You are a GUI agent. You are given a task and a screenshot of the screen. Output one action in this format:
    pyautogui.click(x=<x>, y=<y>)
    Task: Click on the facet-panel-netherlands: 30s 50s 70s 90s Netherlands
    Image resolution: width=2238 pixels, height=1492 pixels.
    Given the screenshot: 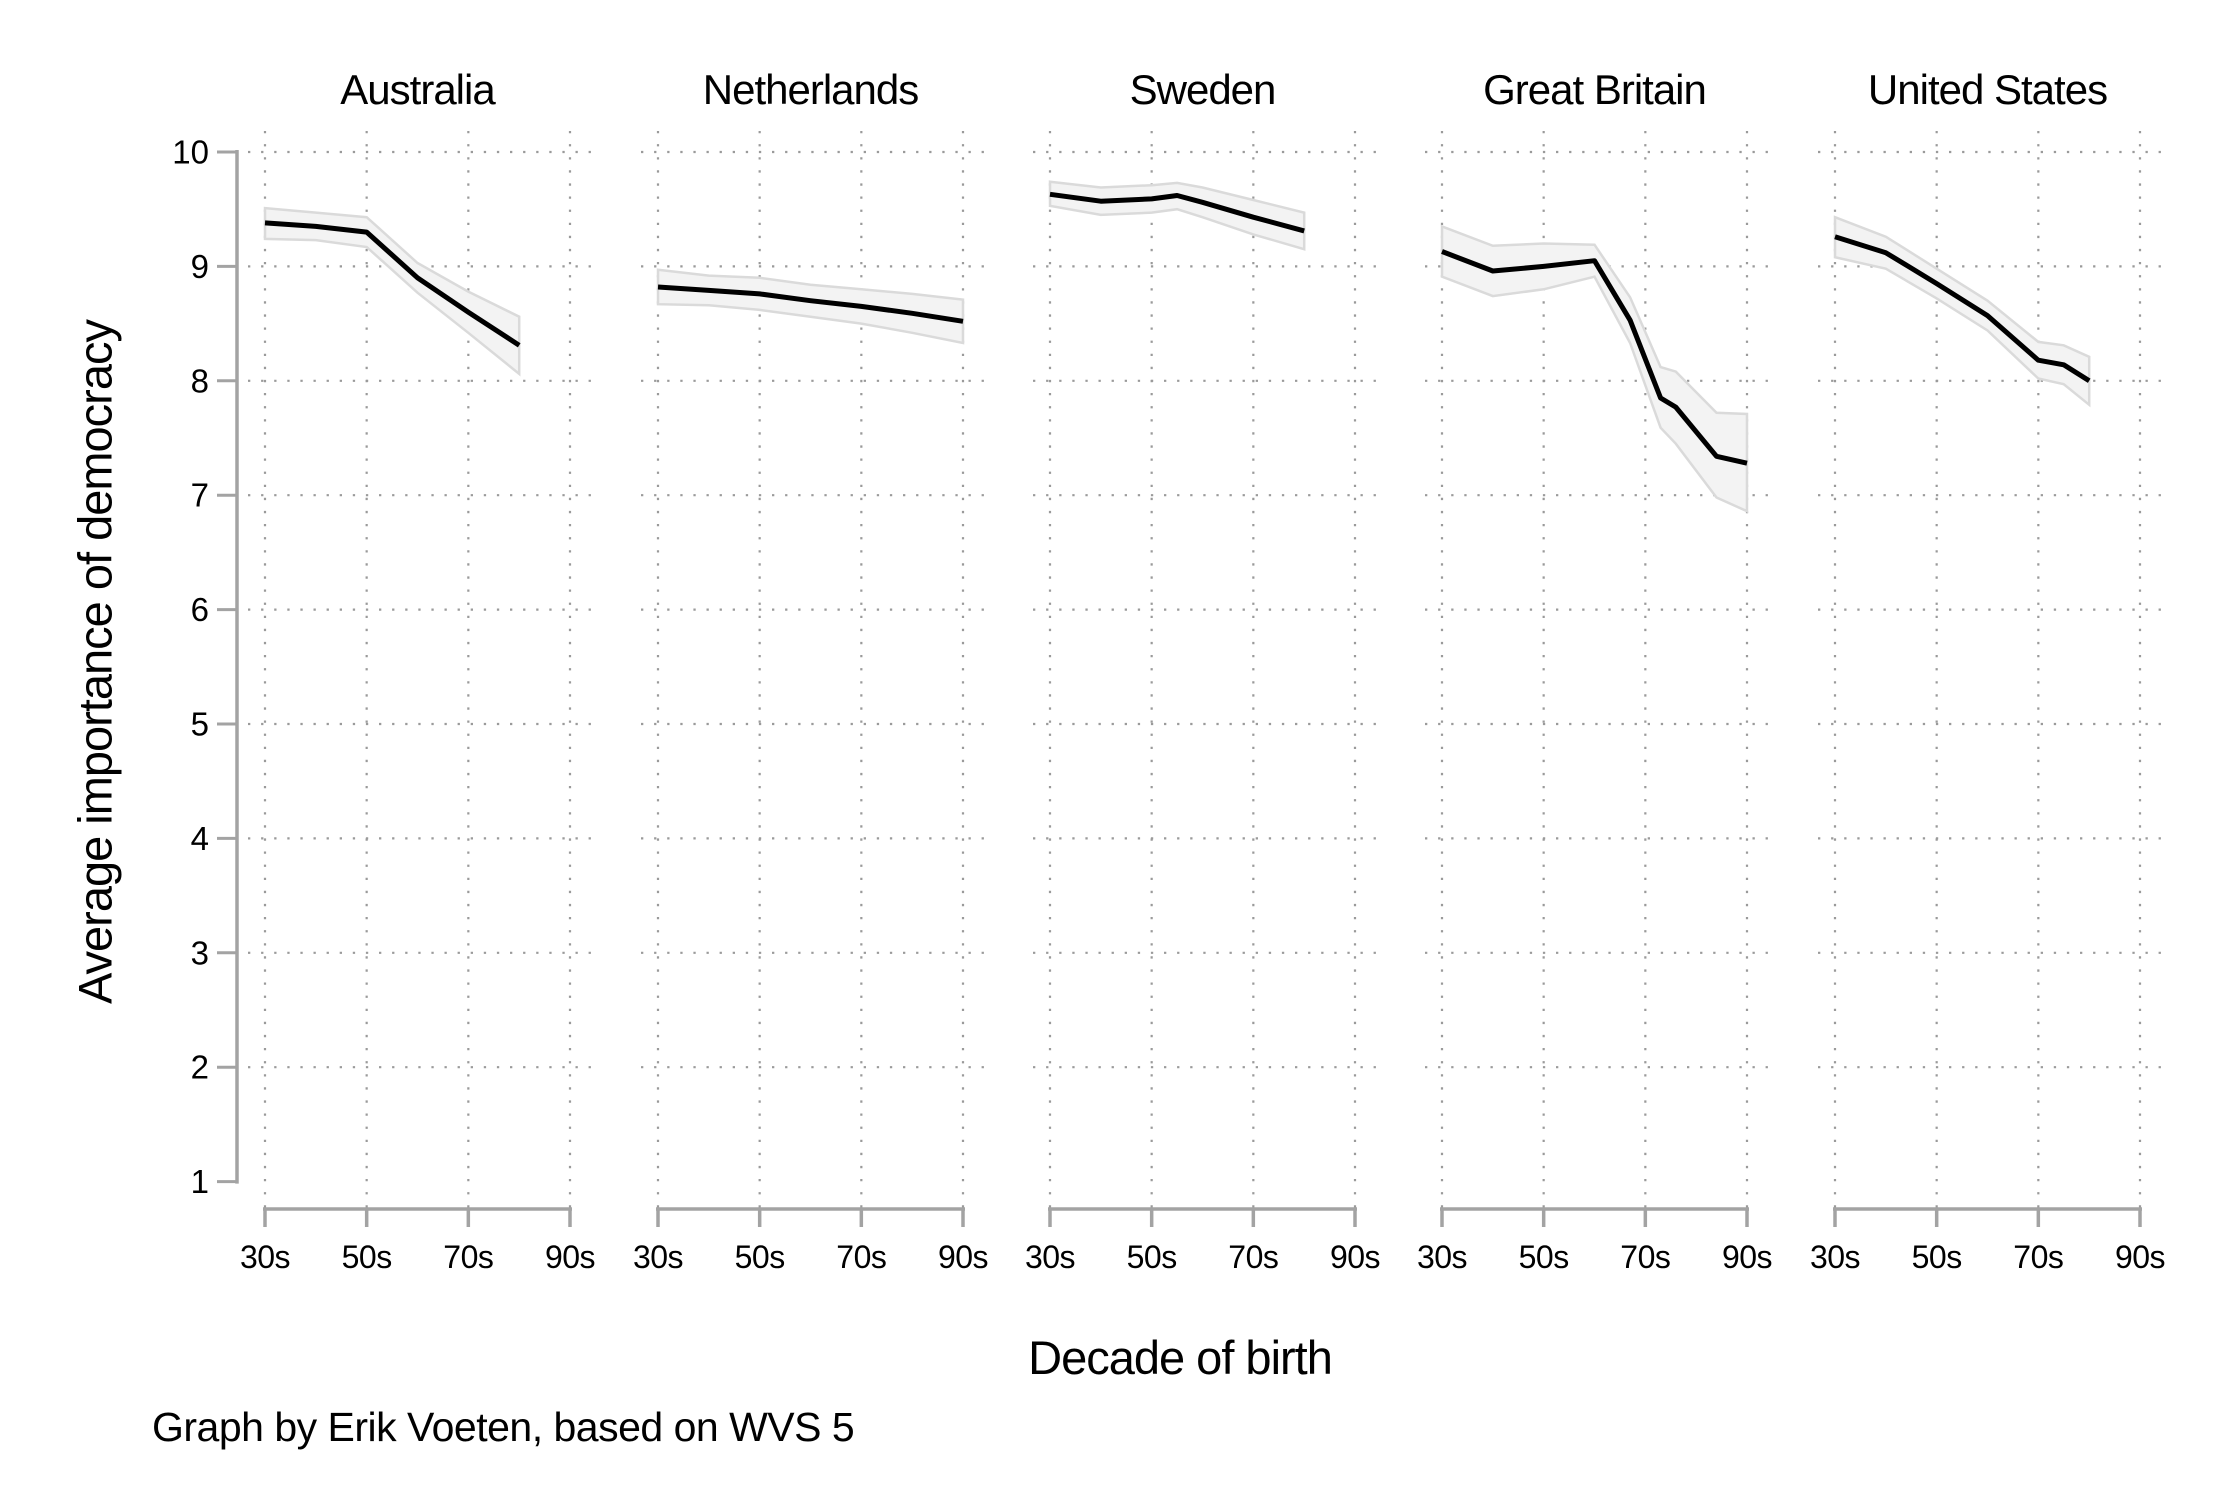 What is the action you would take?
    pyautogui.click(x=813, y=670)
    